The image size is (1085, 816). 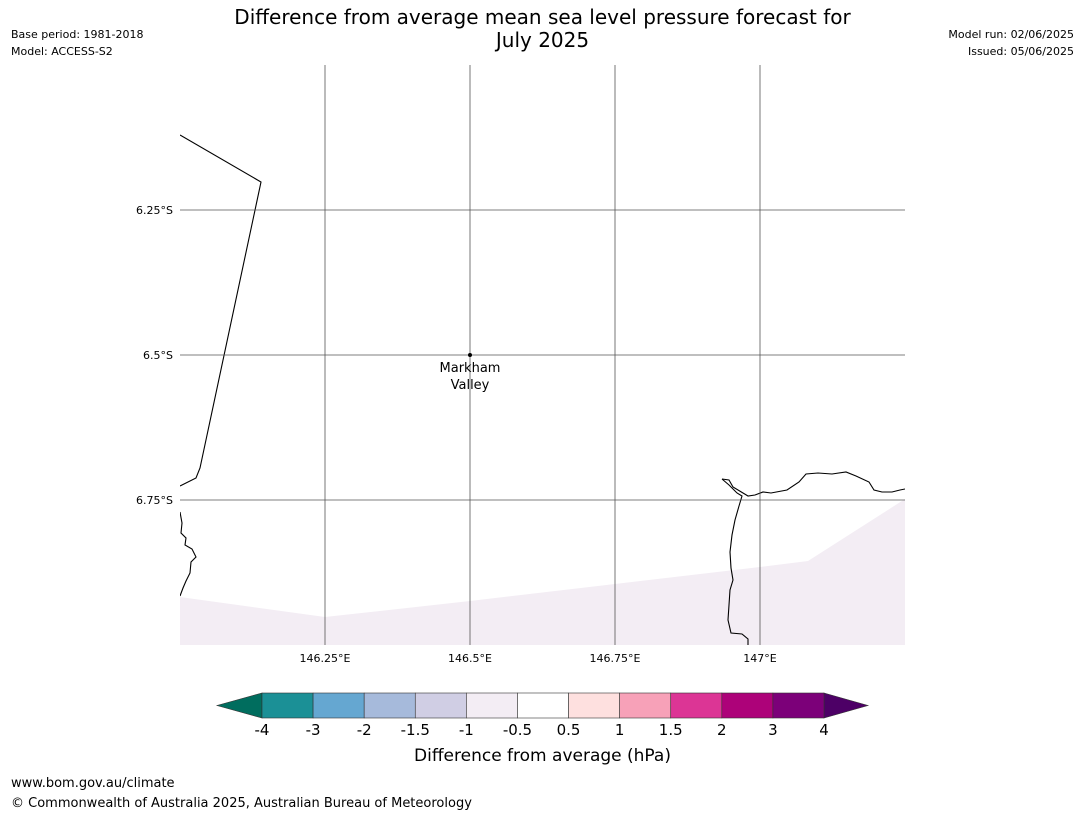 I want to click on lon-tick-label: 146.25°E, so click(x=325, y=658).